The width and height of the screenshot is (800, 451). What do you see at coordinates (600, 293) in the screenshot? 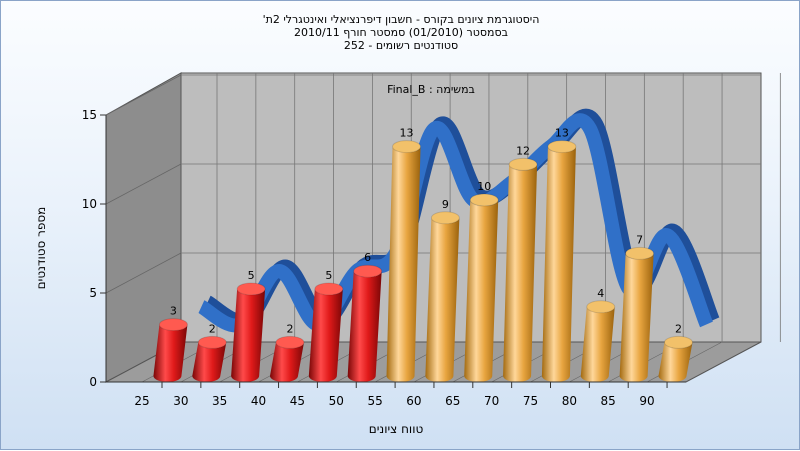
I see `bar-value-label: 4` at bounding box center [600, 293].